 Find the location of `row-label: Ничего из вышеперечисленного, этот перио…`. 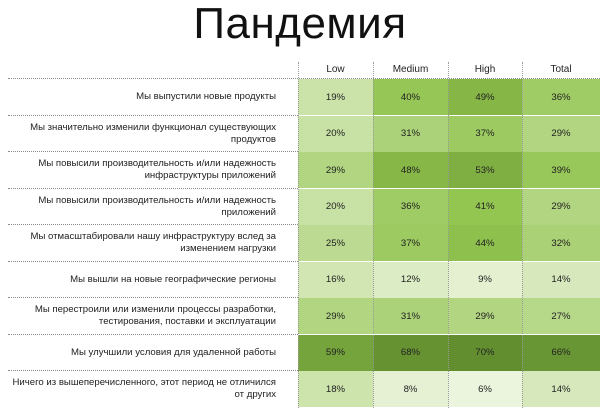

row-label: Ничего из вышеперечисленного, этот перио… is located at coordinates (144, 388).